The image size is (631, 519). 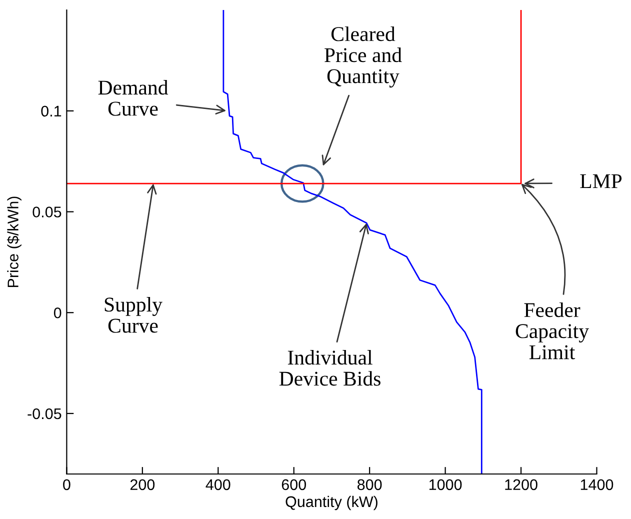 What do you see at coordinates (58, 312) in the screenshot?
I see `y-tick-label: 0` at bounding box center [58, 312].